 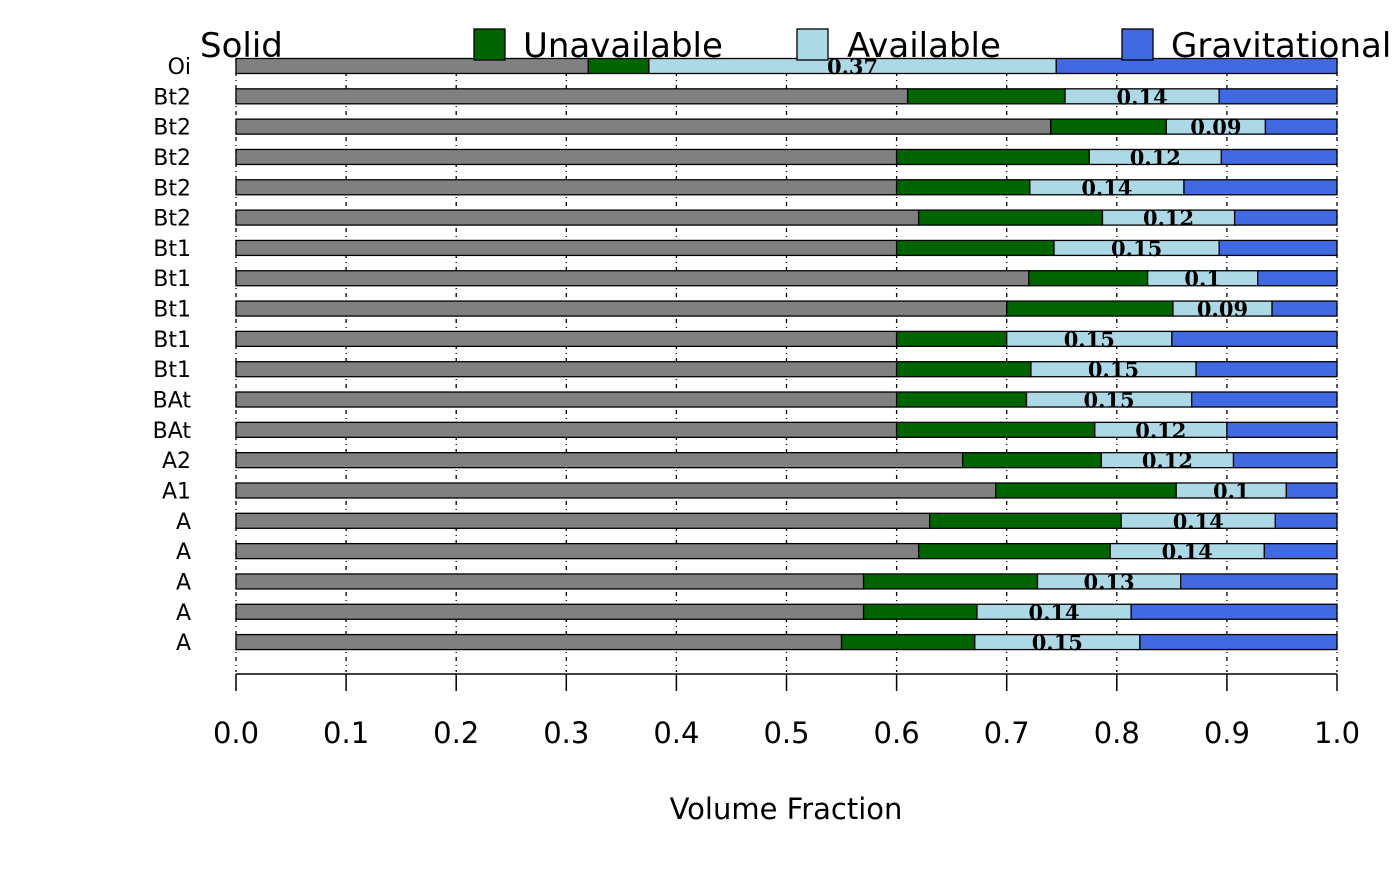 I want to click on x-tick-label: 0.8, so click(x=1117, y=733).